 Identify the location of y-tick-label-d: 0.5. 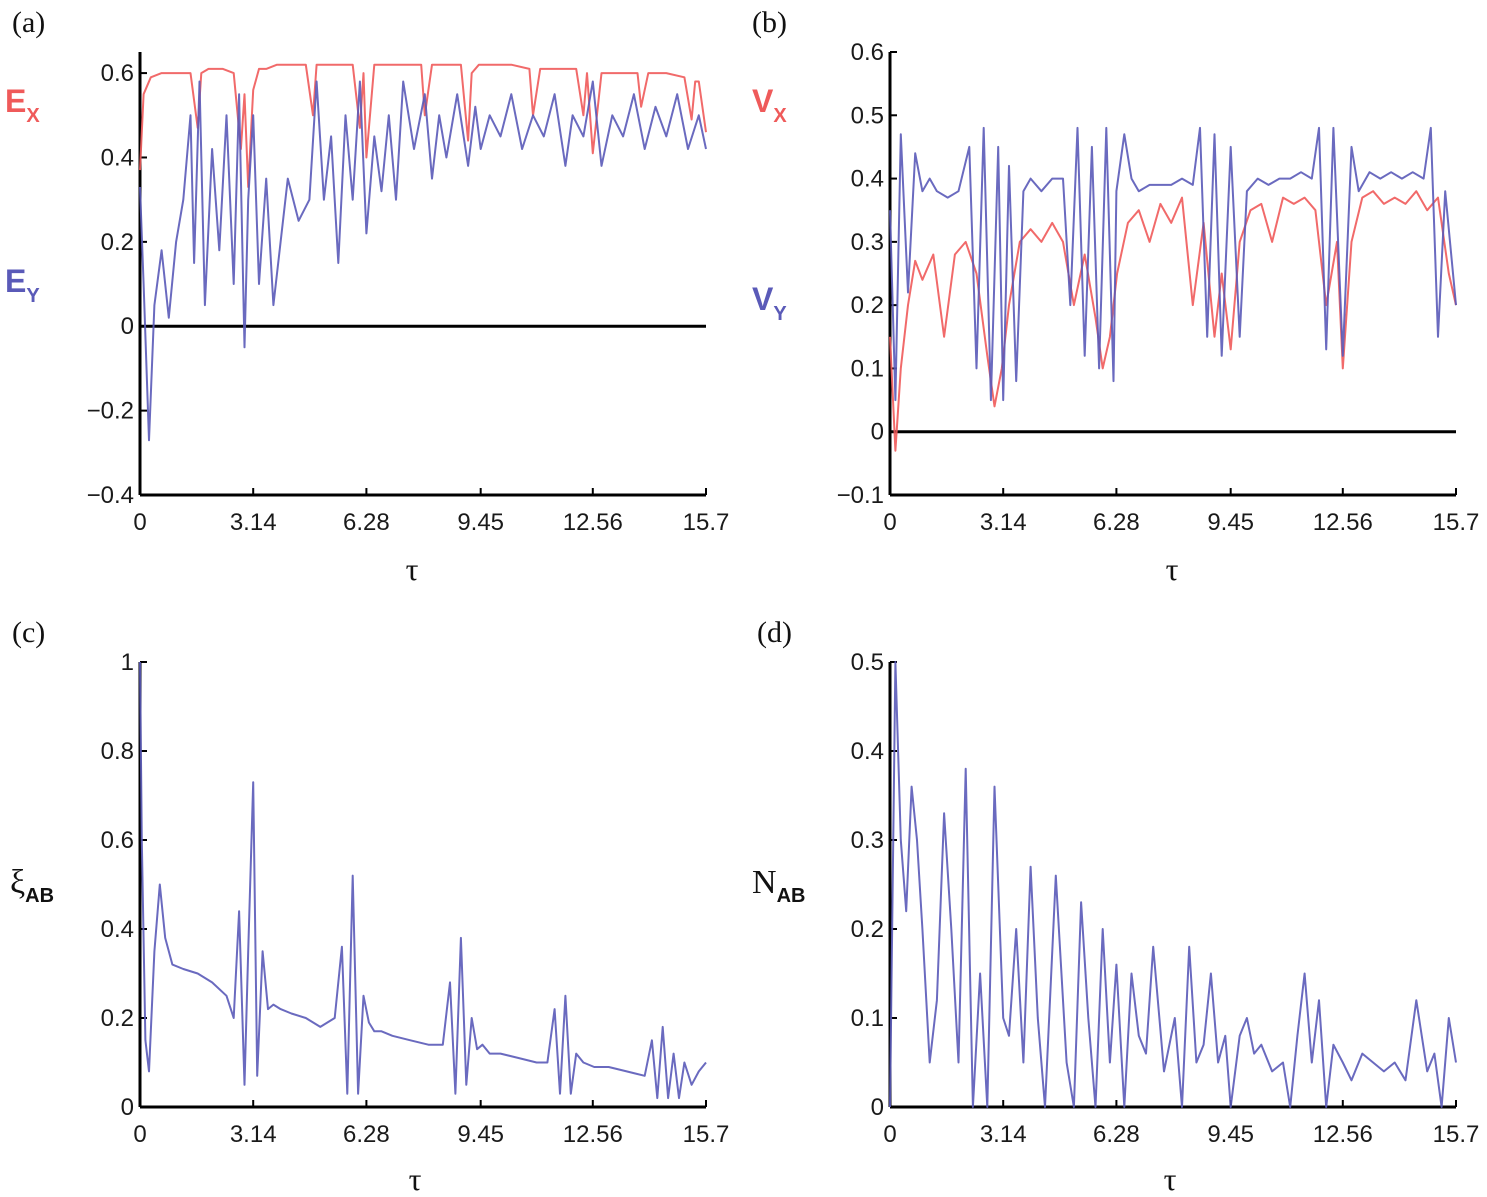
(867, 662).